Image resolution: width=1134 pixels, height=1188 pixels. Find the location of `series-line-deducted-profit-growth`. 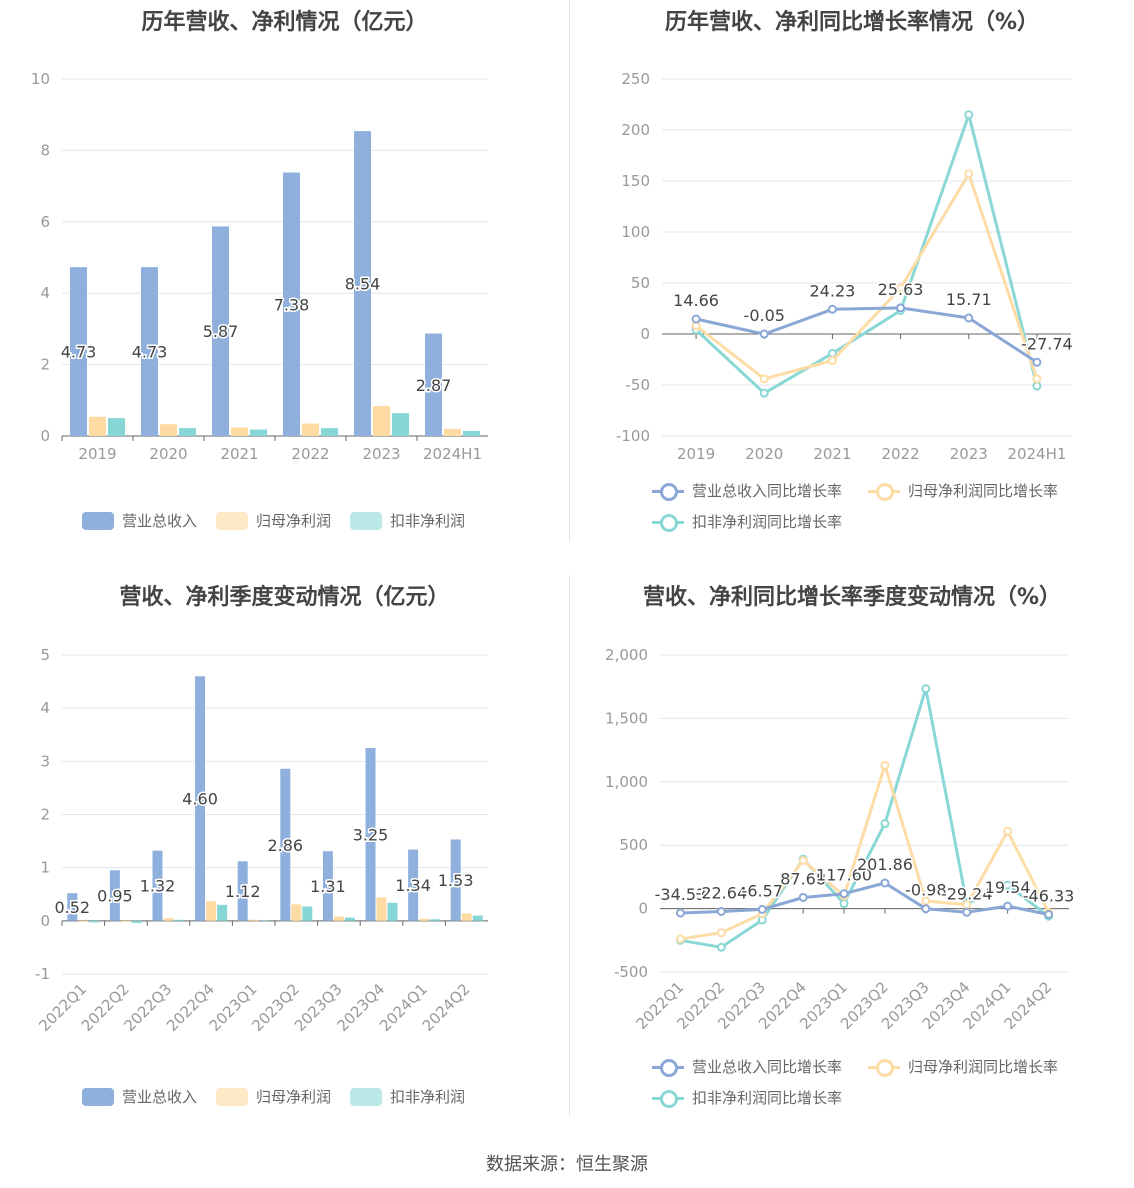

series-line-deducted-profit-growth is located at coordinates (865, 818).